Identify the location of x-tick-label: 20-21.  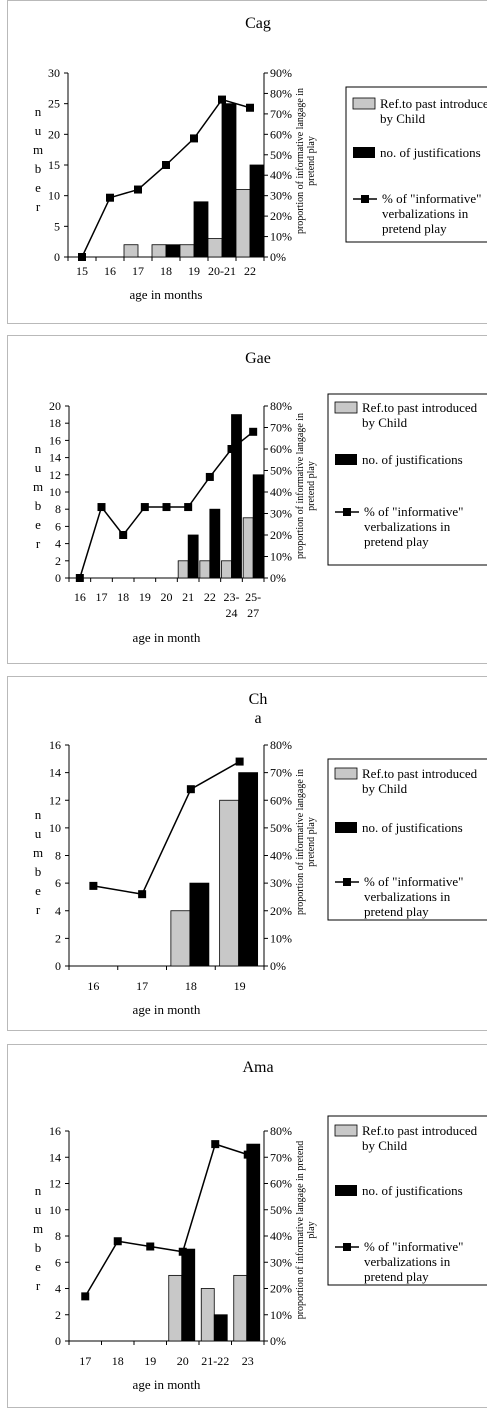
(222, 271).